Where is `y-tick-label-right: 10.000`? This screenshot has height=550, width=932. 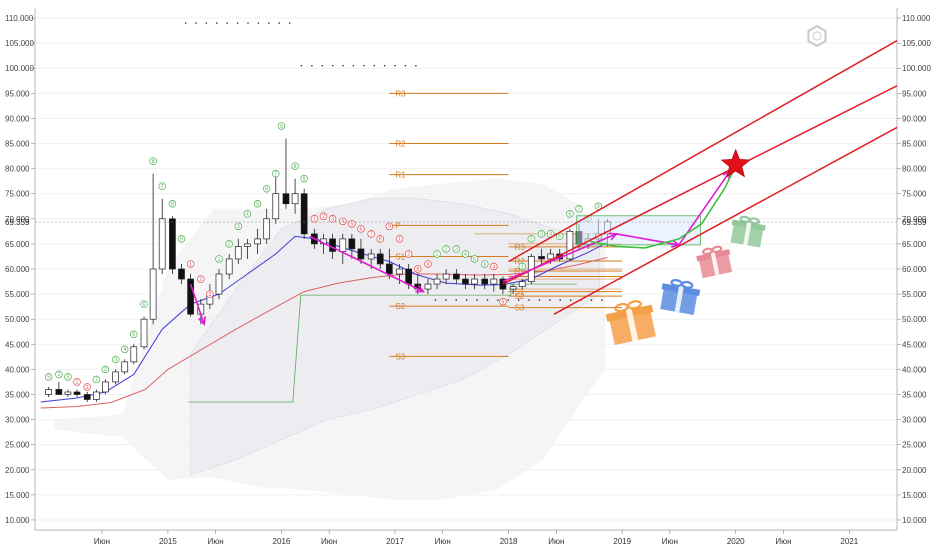 y-tick-label-right: 10.000 is located at coordinates (914, 520).